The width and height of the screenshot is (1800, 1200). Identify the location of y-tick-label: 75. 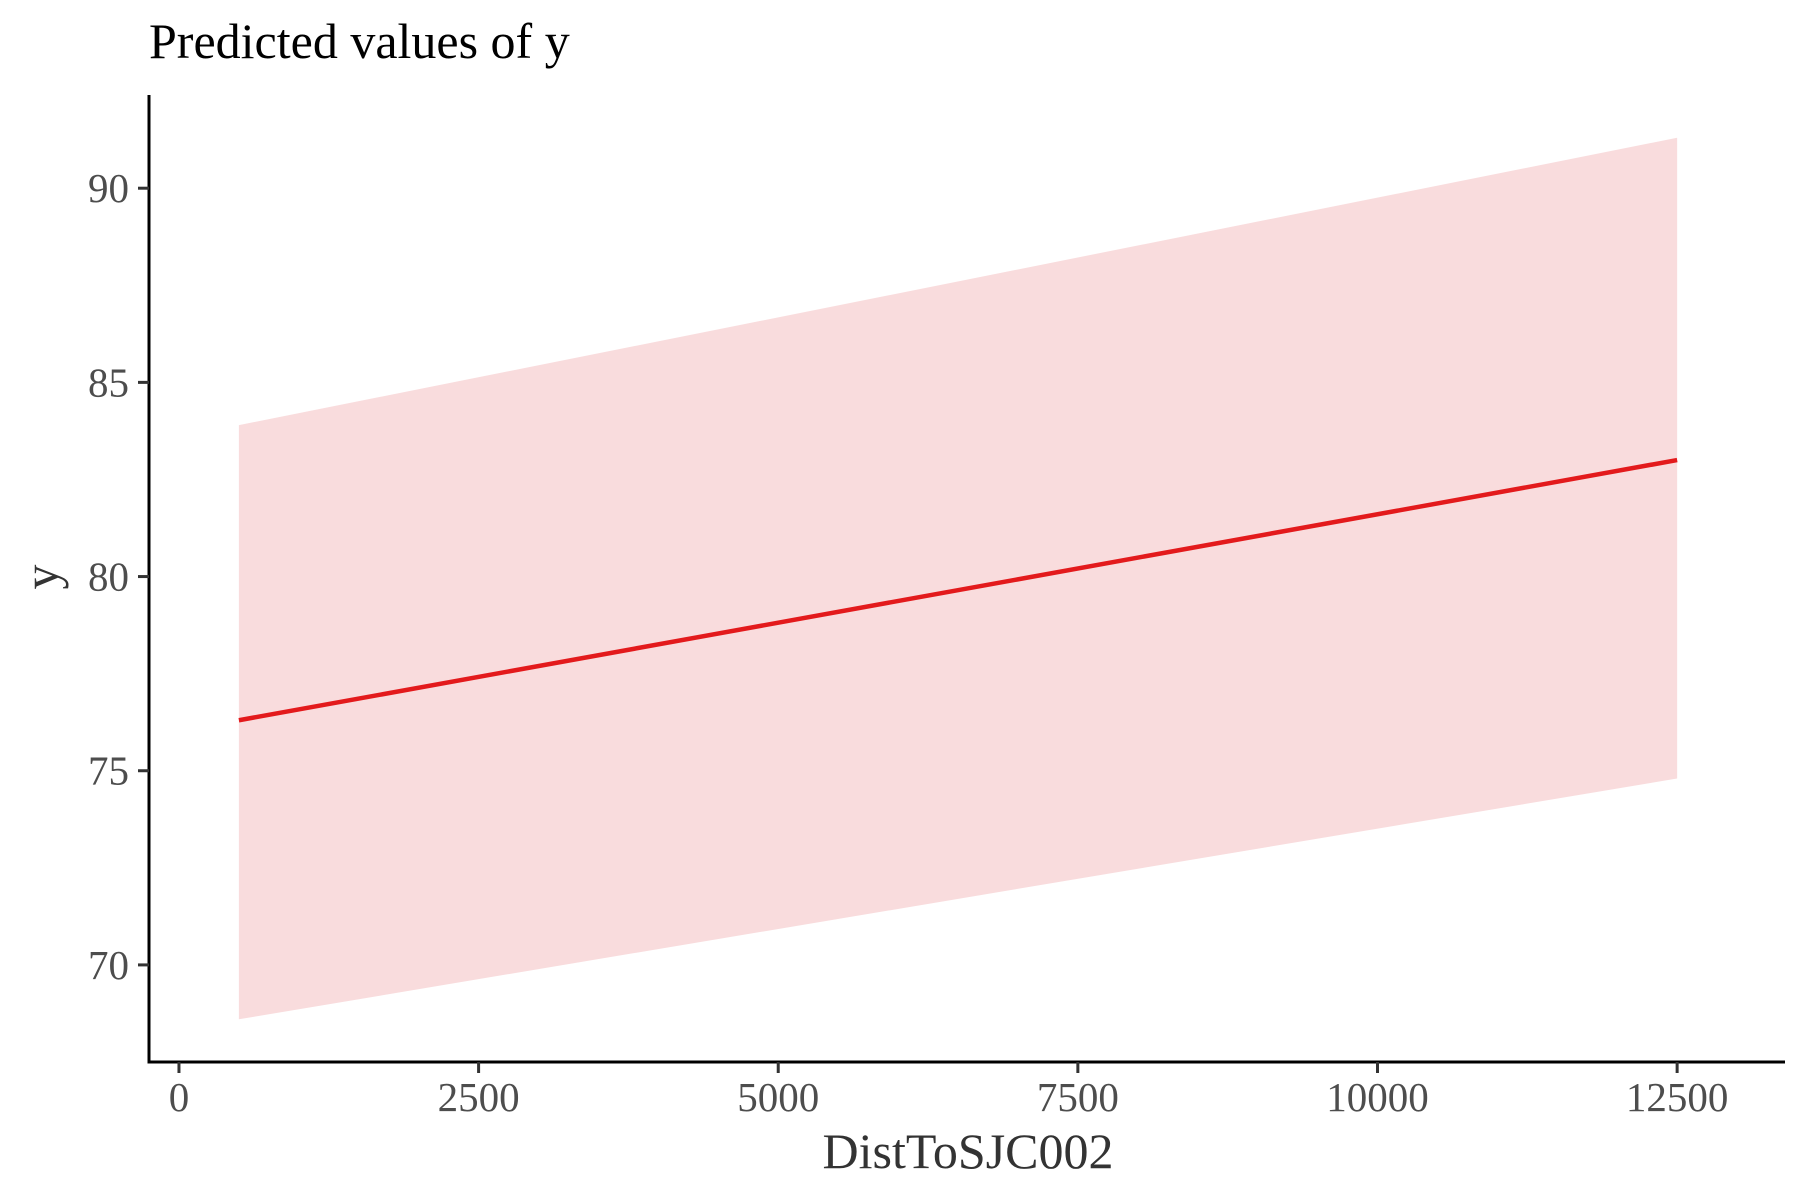
(108, 771).